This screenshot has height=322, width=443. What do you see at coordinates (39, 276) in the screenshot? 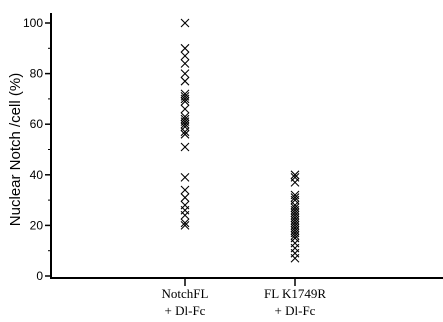
I see `y-tick-label: 0` at bounding box center [39, 276].